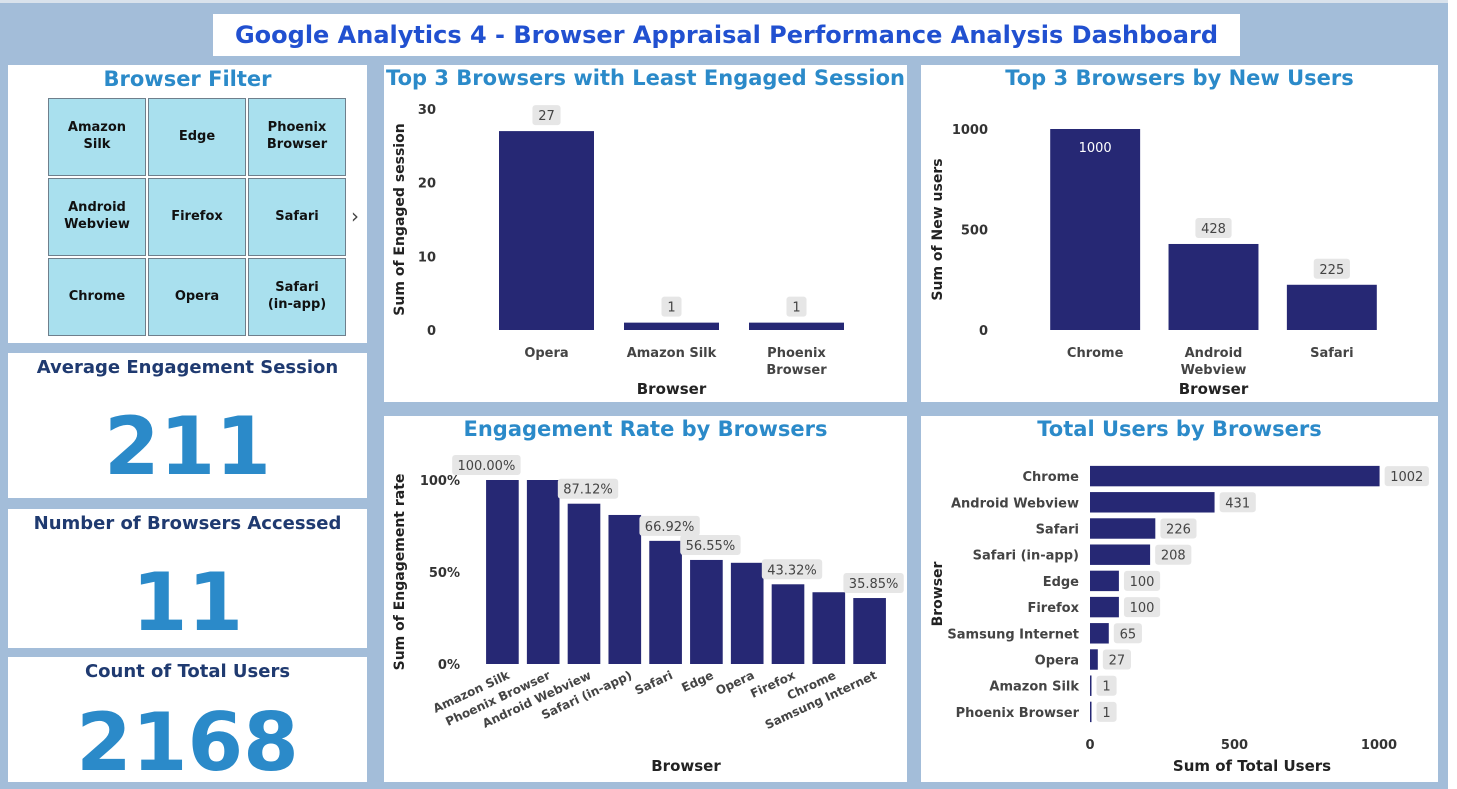 The width and height of the screenshot is (1457, 789). Describe the element at coordinates (427, 184) in the screenshot. I see `y-tick-label: 20` at that location.